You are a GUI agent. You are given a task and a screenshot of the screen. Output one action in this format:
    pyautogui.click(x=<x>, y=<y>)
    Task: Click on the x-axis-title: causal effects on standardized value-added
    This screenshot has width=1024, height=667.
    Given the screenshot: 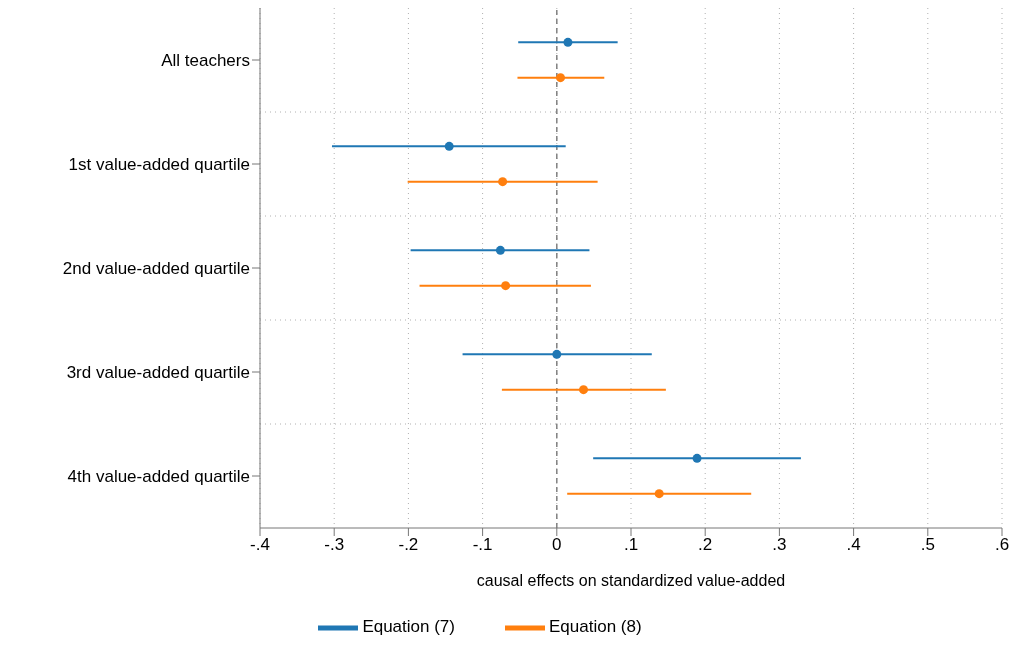 What is the action you would take?
    pyautogui.click(x=631, y=580)
    